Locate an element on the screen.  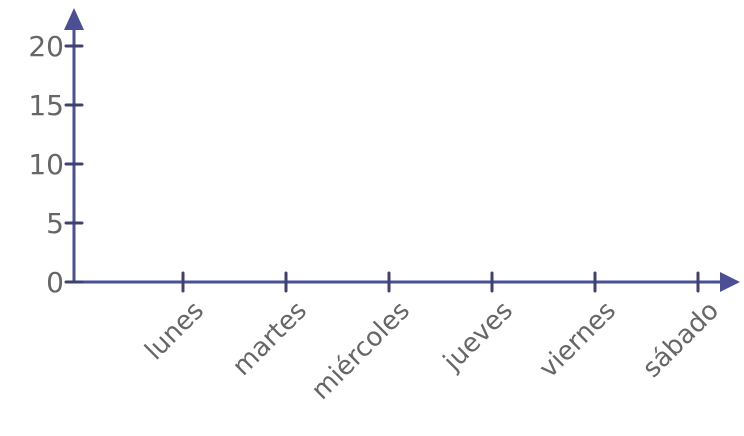
x-tick-label-4: viernes is located at coordinates (578, 340).